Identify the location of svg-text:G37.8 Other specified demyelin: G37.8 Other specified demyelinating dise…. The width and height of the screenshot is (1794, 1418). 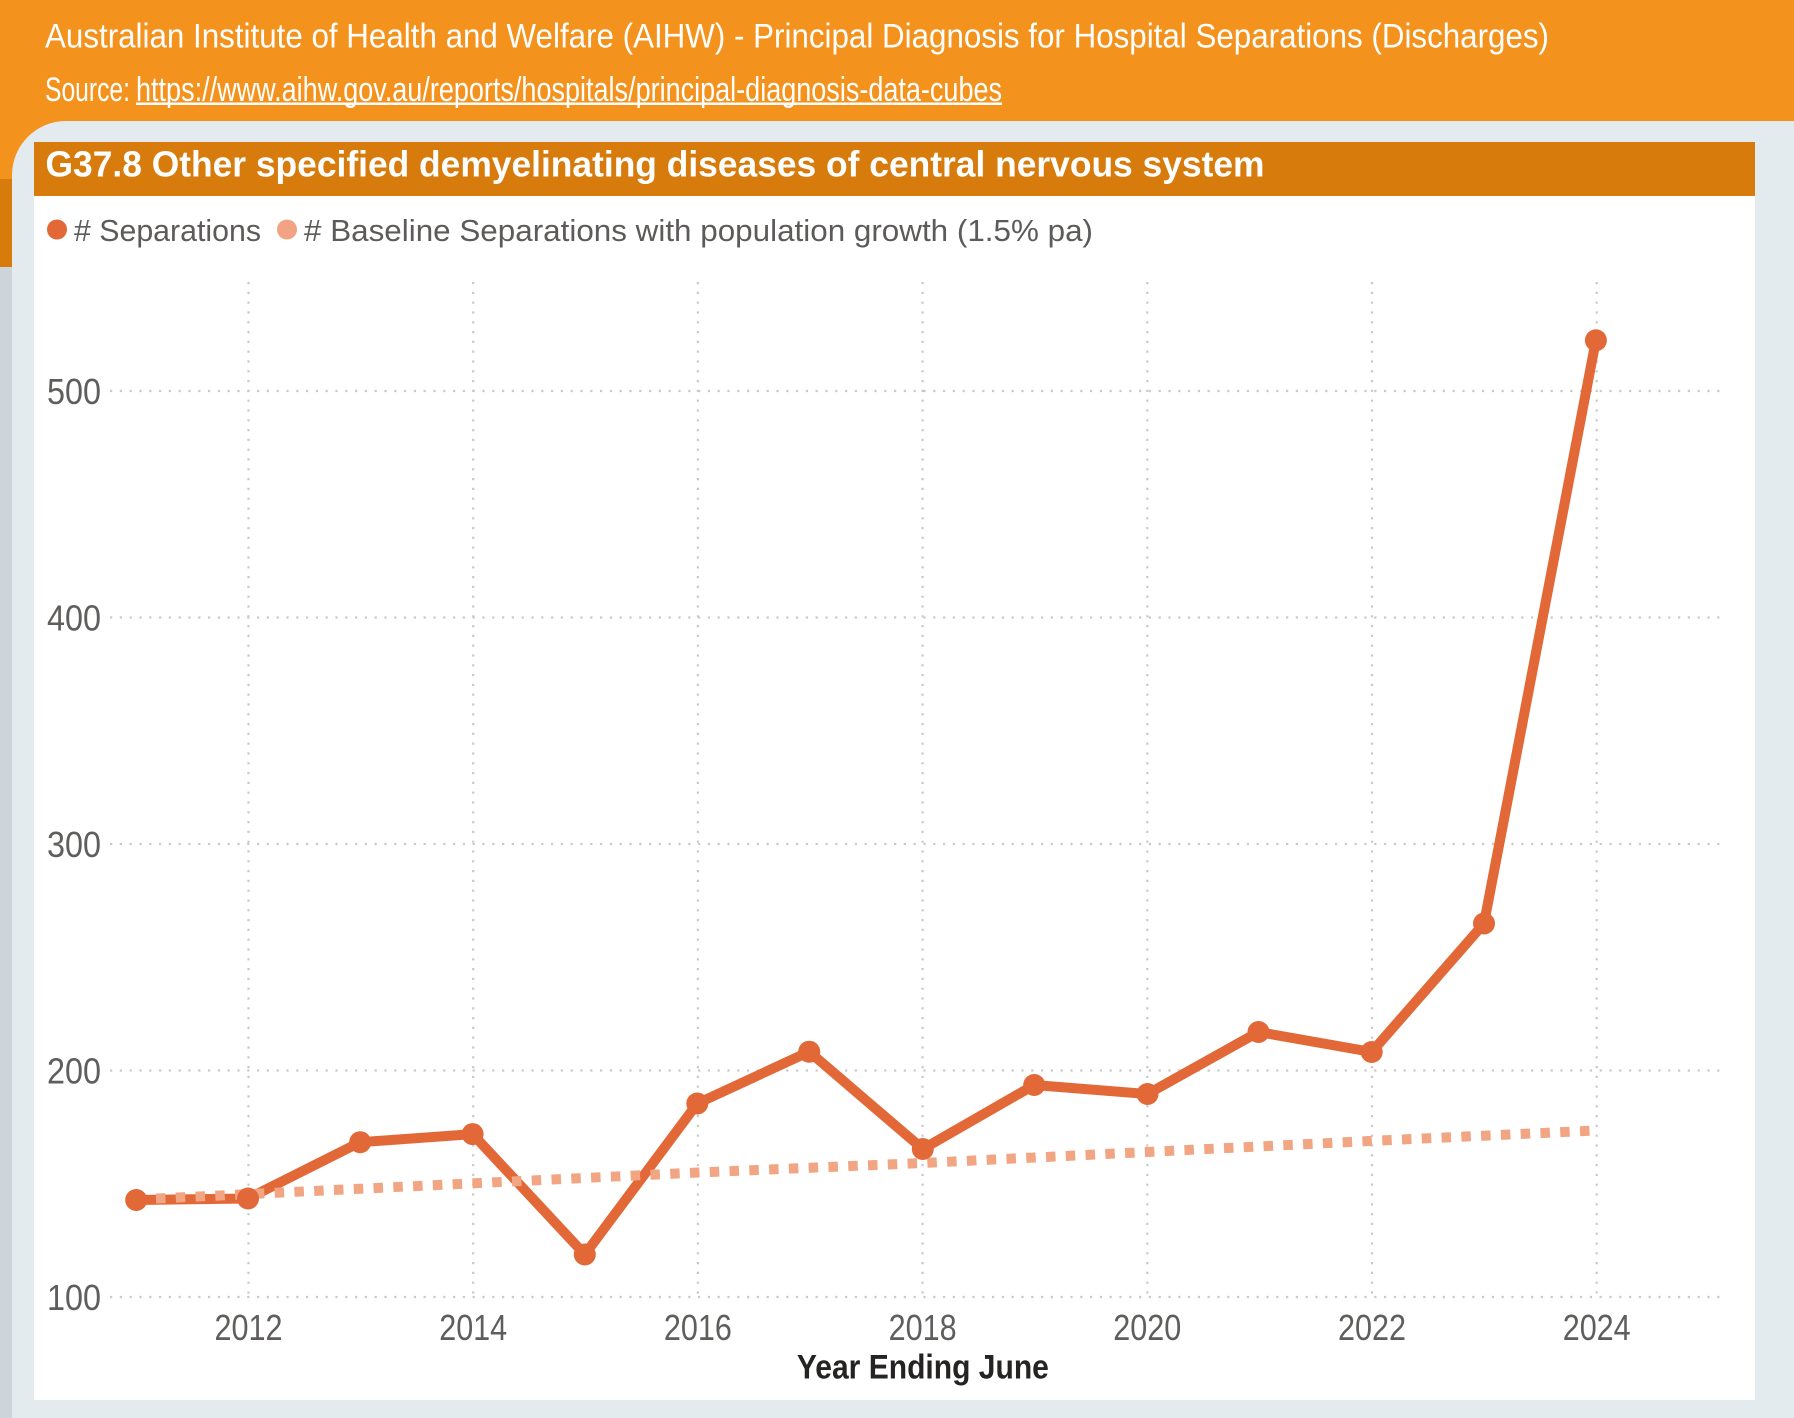
(655, 164).